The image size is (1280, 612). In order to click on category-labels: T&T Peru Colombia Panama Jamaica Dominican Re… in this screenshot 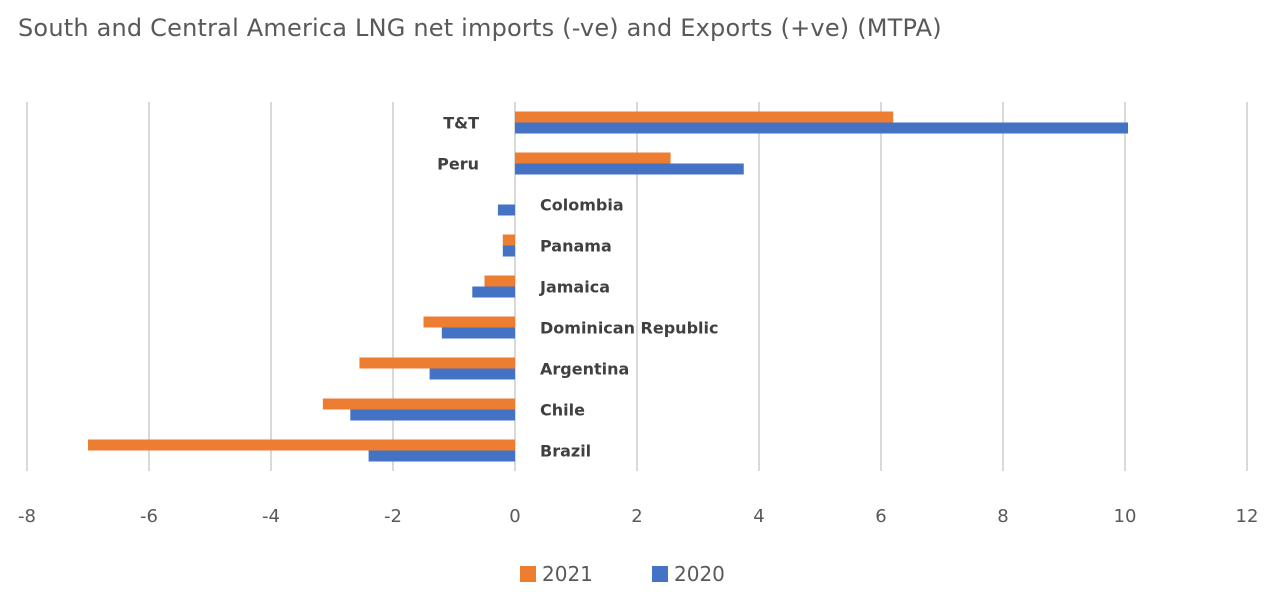, I will do `click(577, 287)`.